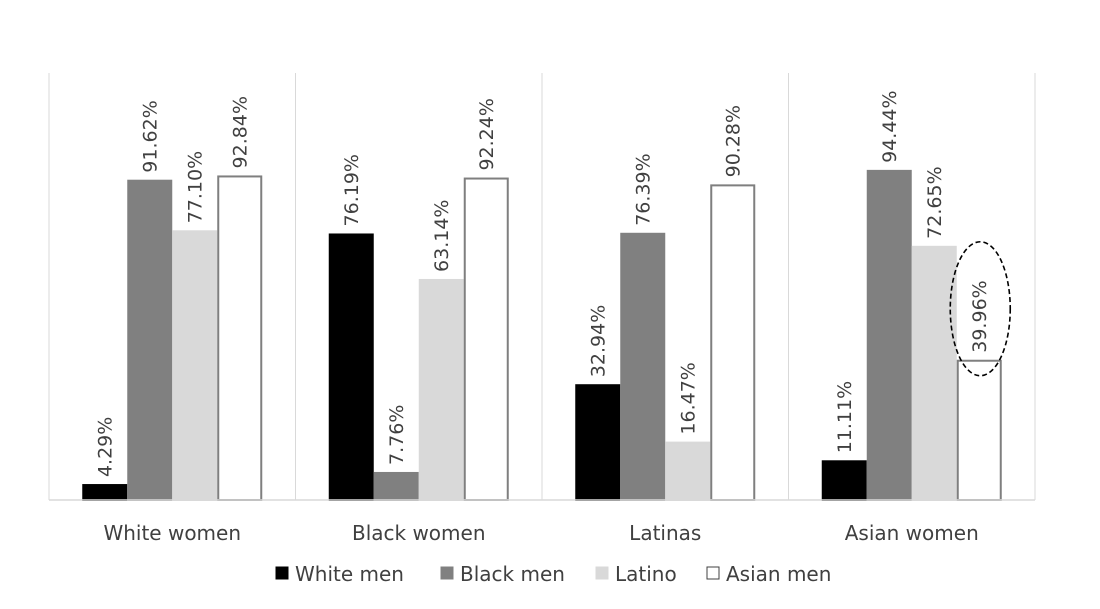 This screenshot has height=609, width=1100. I want to click on data-label: 16.47%, so click(689, 398).